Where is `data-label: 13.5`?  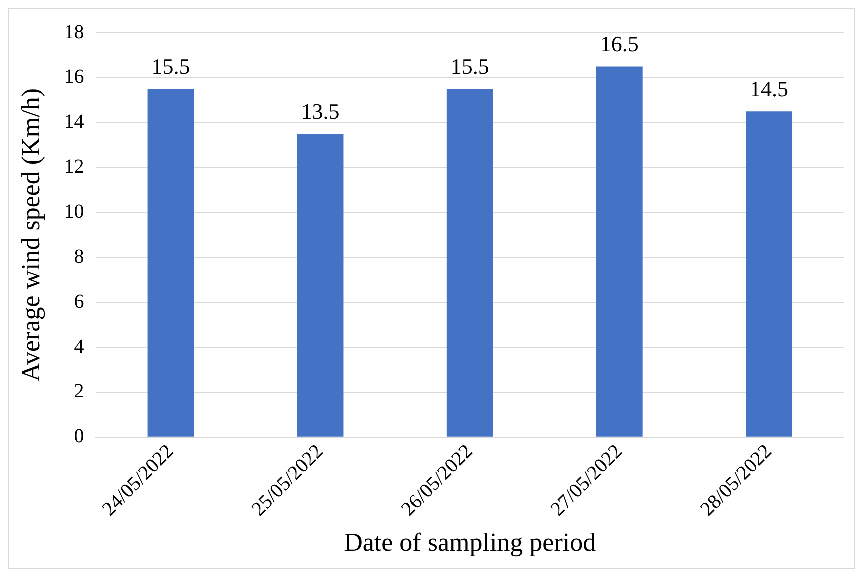
data-label: 13.5 is located at coordinates (320, 111).